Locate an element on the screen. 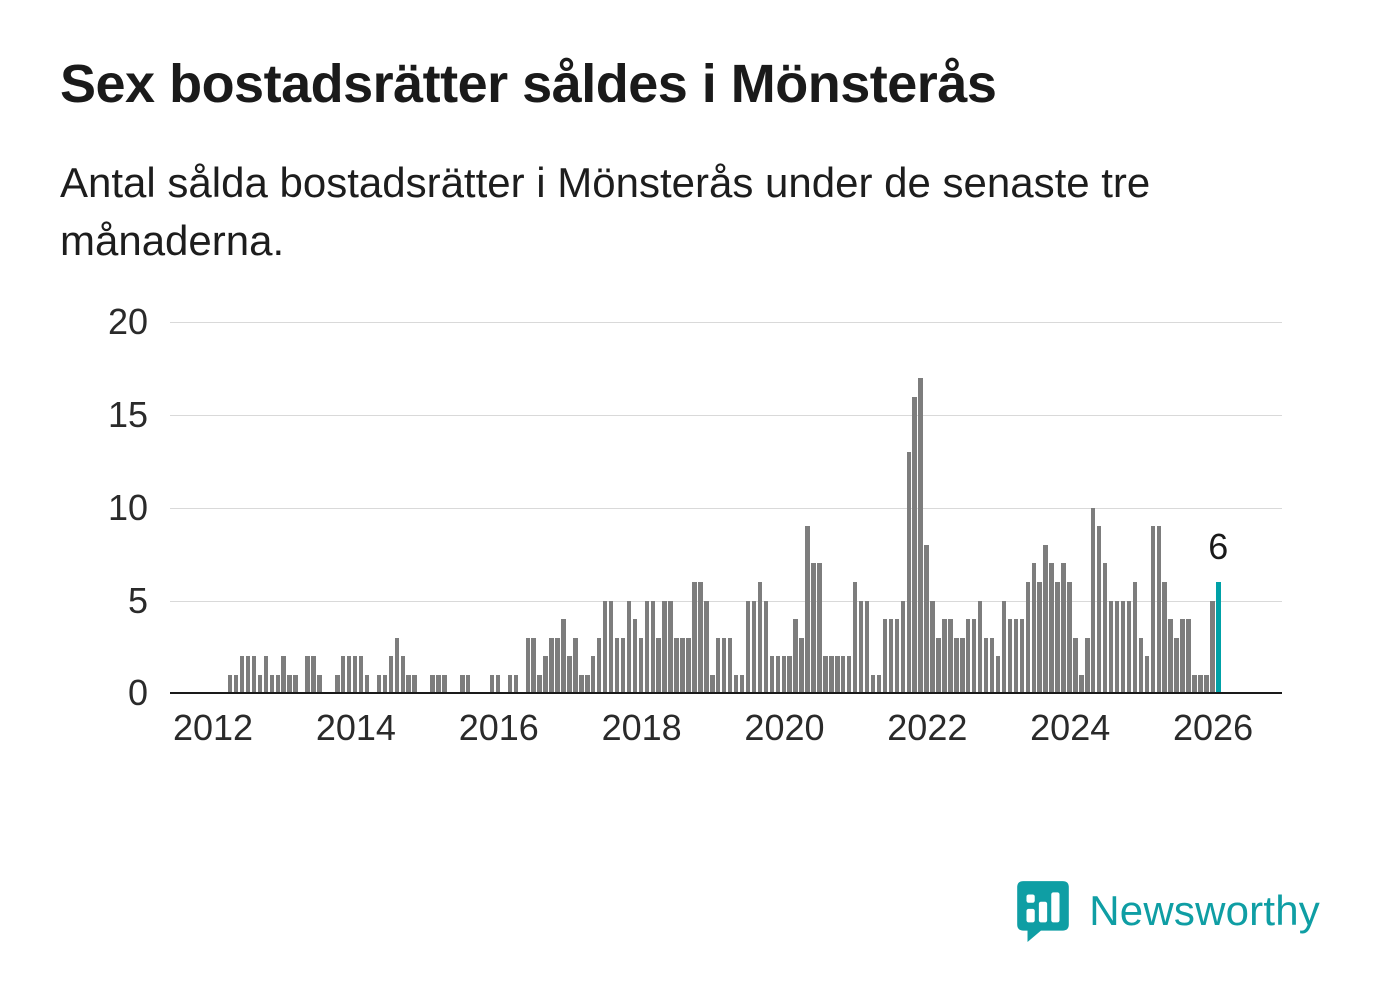 The height and width of the screenshot is (999, 1382). y-tick-label: 10 is located at coordinates (127, 507).